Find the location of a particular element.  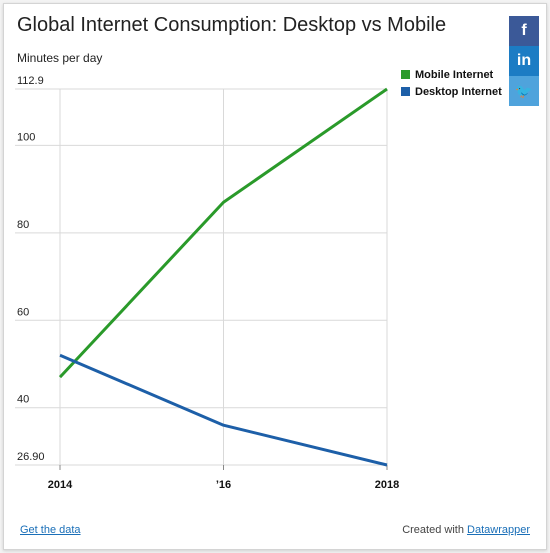

footer-credit: Created with Datawrapper is located at coordinates (466, 530).